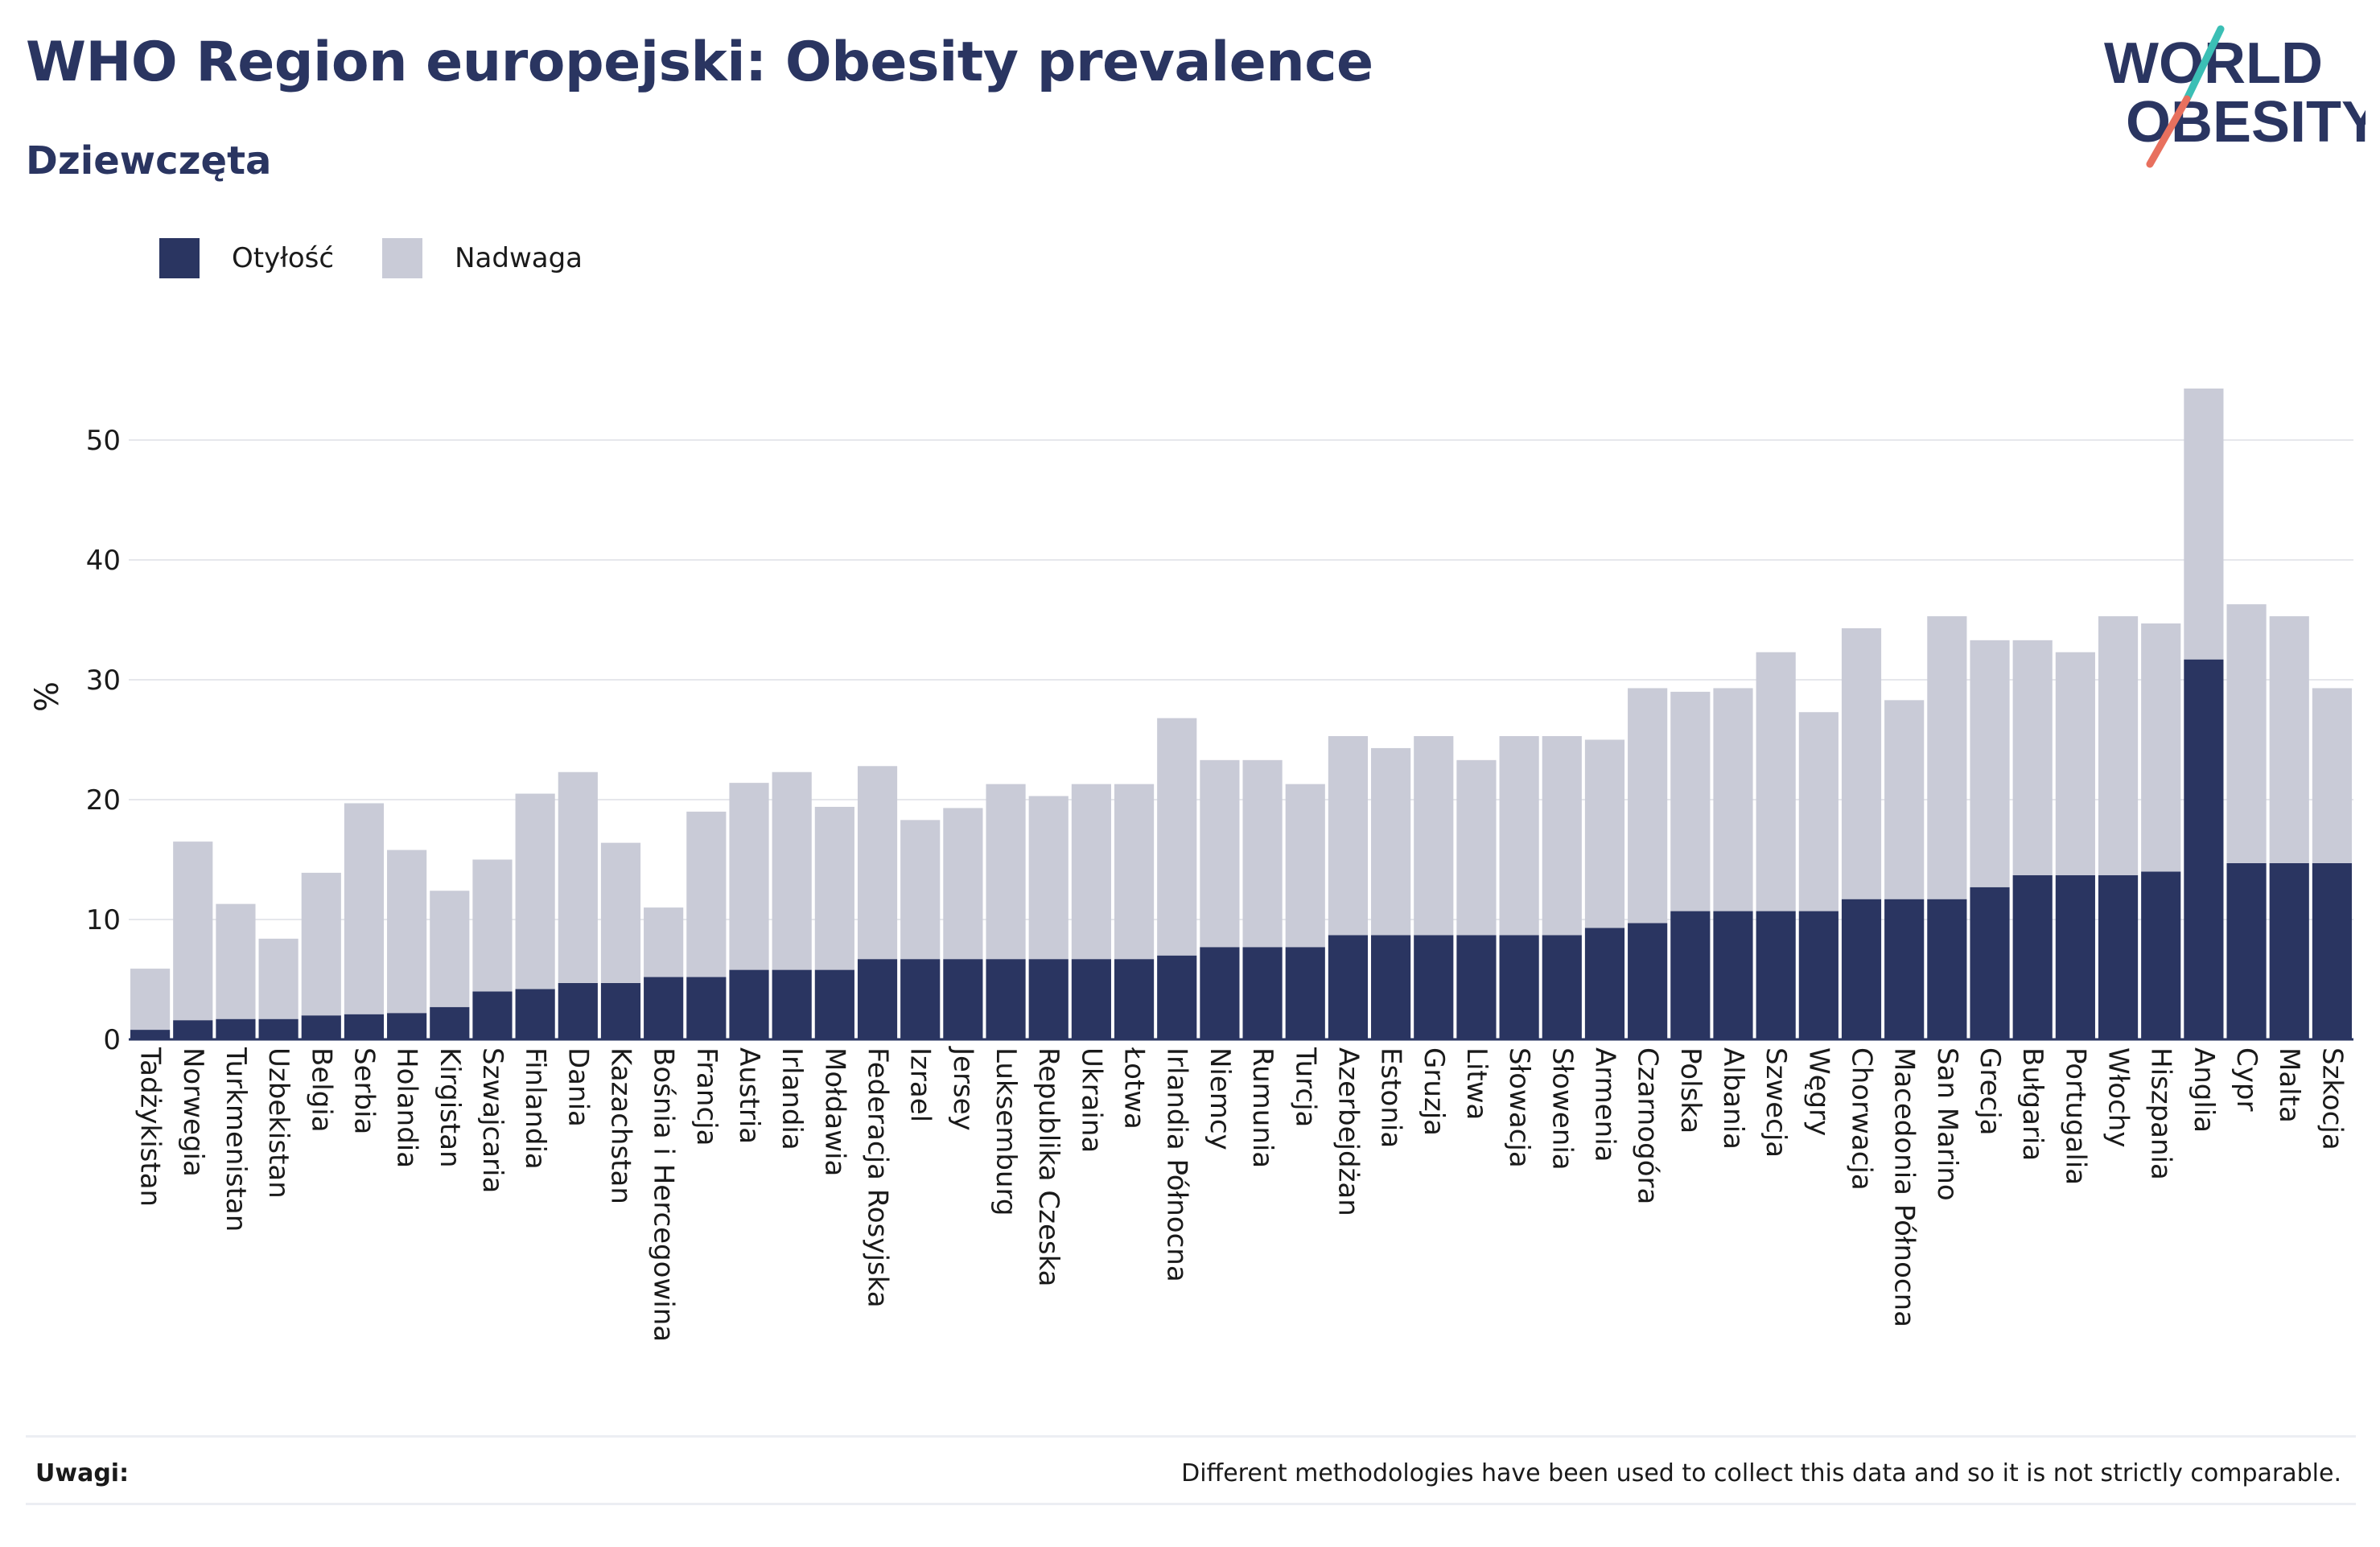  Describe the element at coordinates (2246, 1079) in the screenshot. I see `x-tick-label: Cypr` at that location.